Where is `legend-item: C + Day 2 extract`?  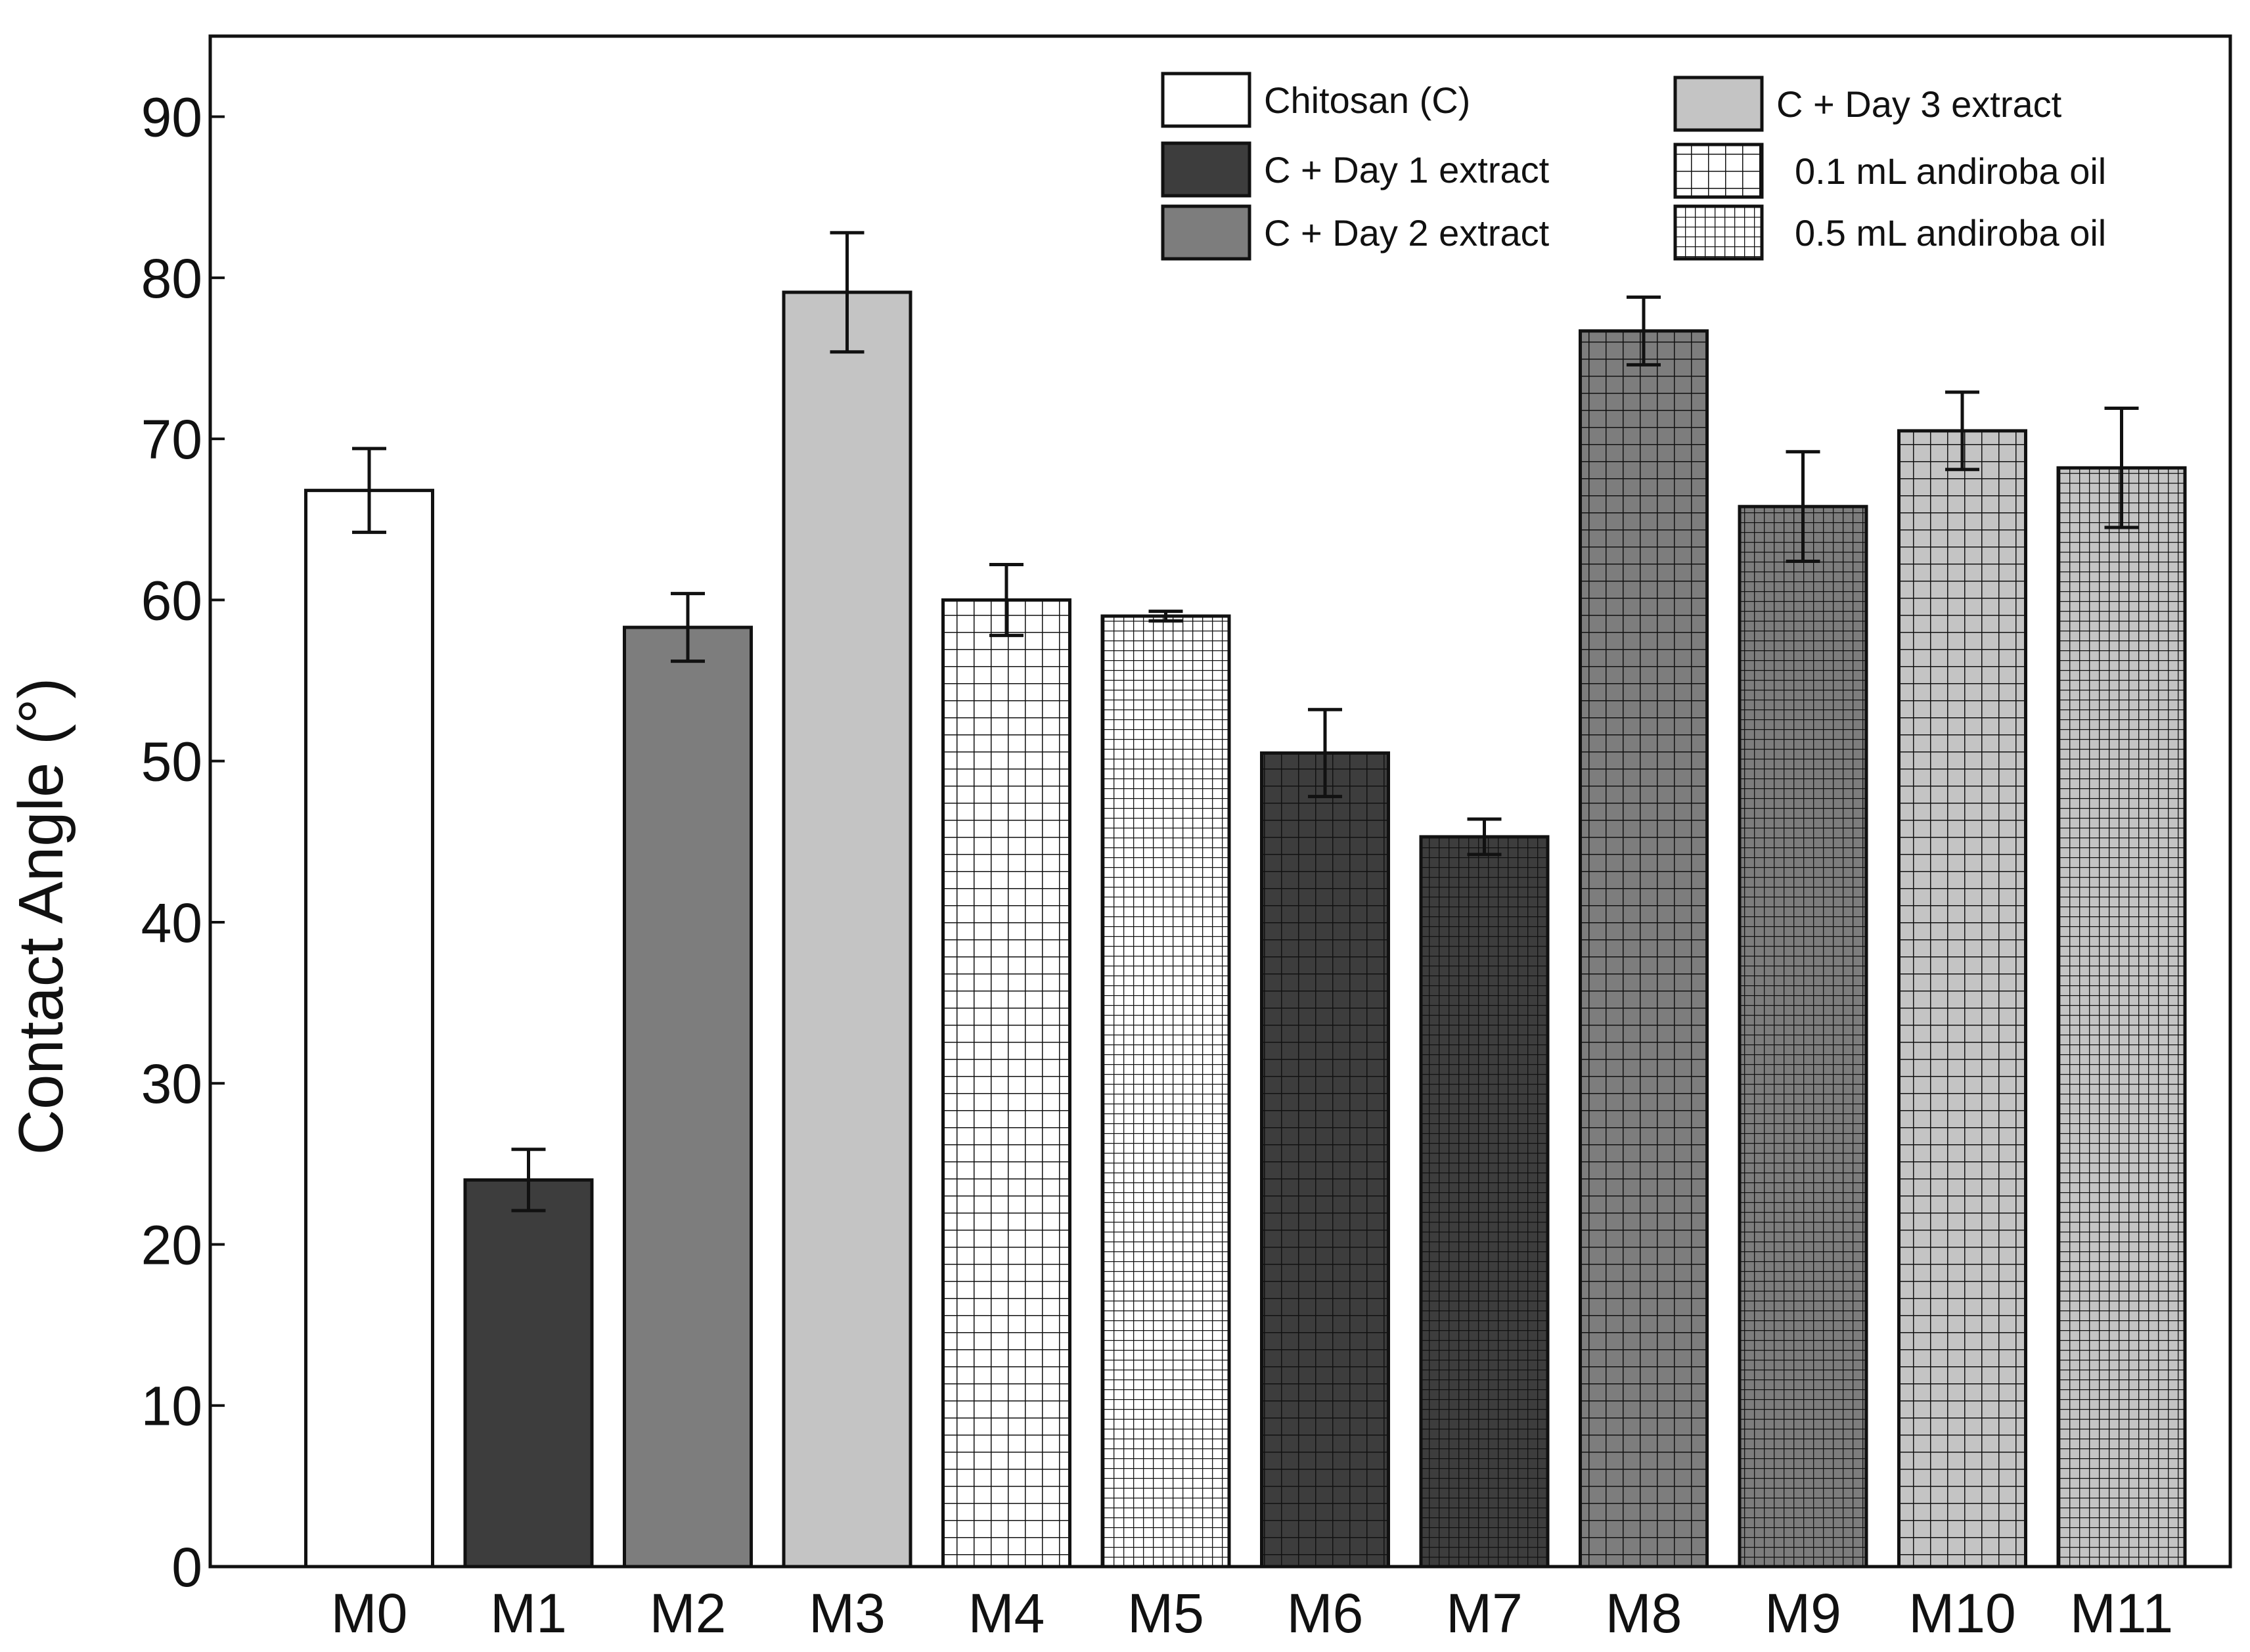 legend-item: C + Day 2 extract is located at coordinates (1355, 232).